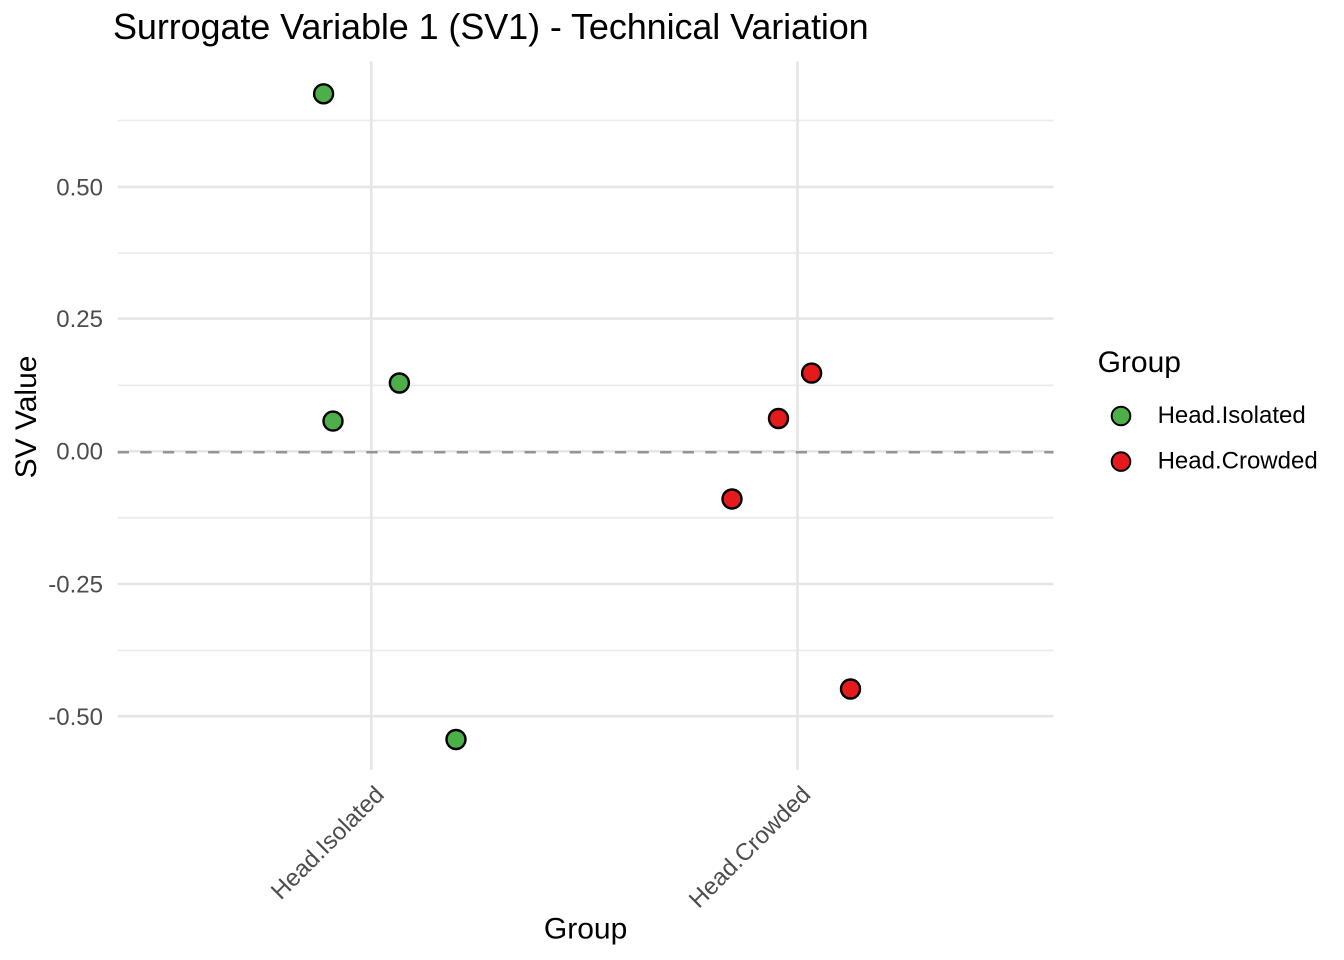 The image size is (1344, 960). I want to click on svg-text: Head.Crowded, so click(1238, 461).